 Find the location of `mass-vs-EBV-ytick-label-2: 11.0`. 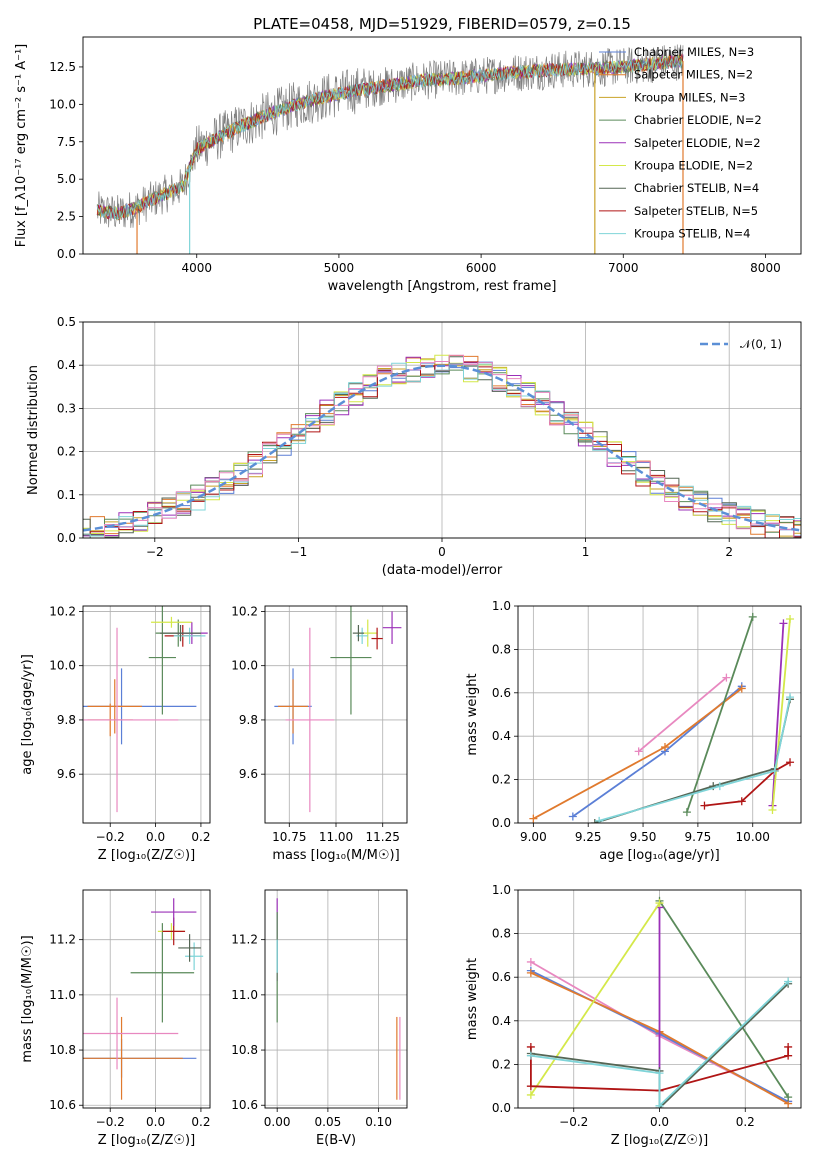

mass-vs-EBV-ytick-label-2: 11.0 is located at coordinates (244, 995).